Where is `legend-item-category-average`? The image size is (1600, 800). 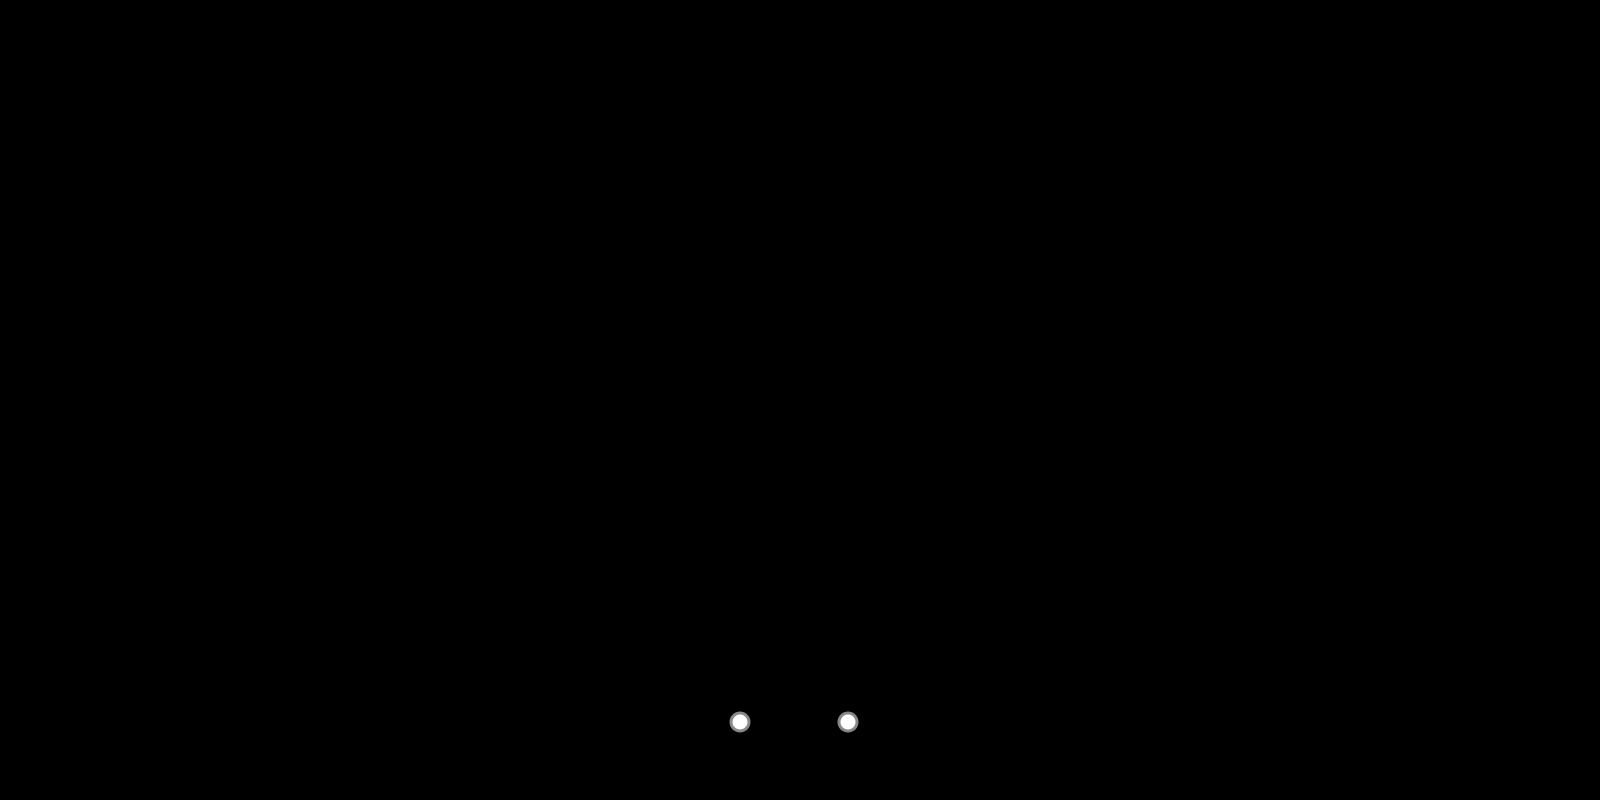
legend-item-category-average is located at coordinates (854, 722).